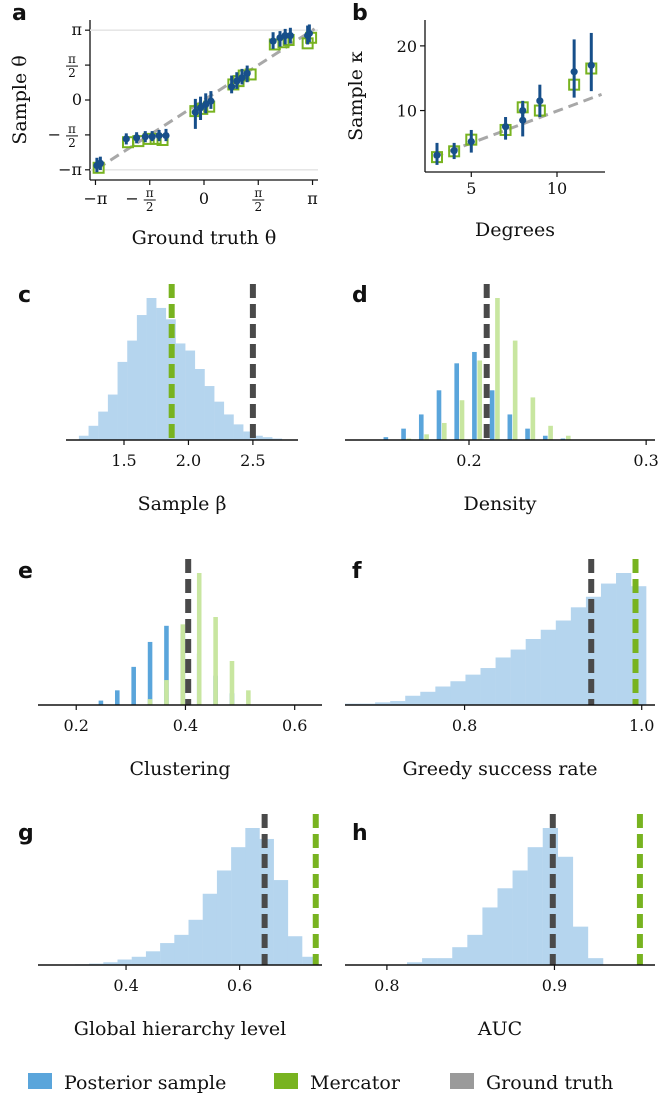 Image resolution: width=670 pixels, height=1098 pixels. Describe the element at coordinates (471, 188) in the screenshot. I see `x-tick-label: 5` at that location.